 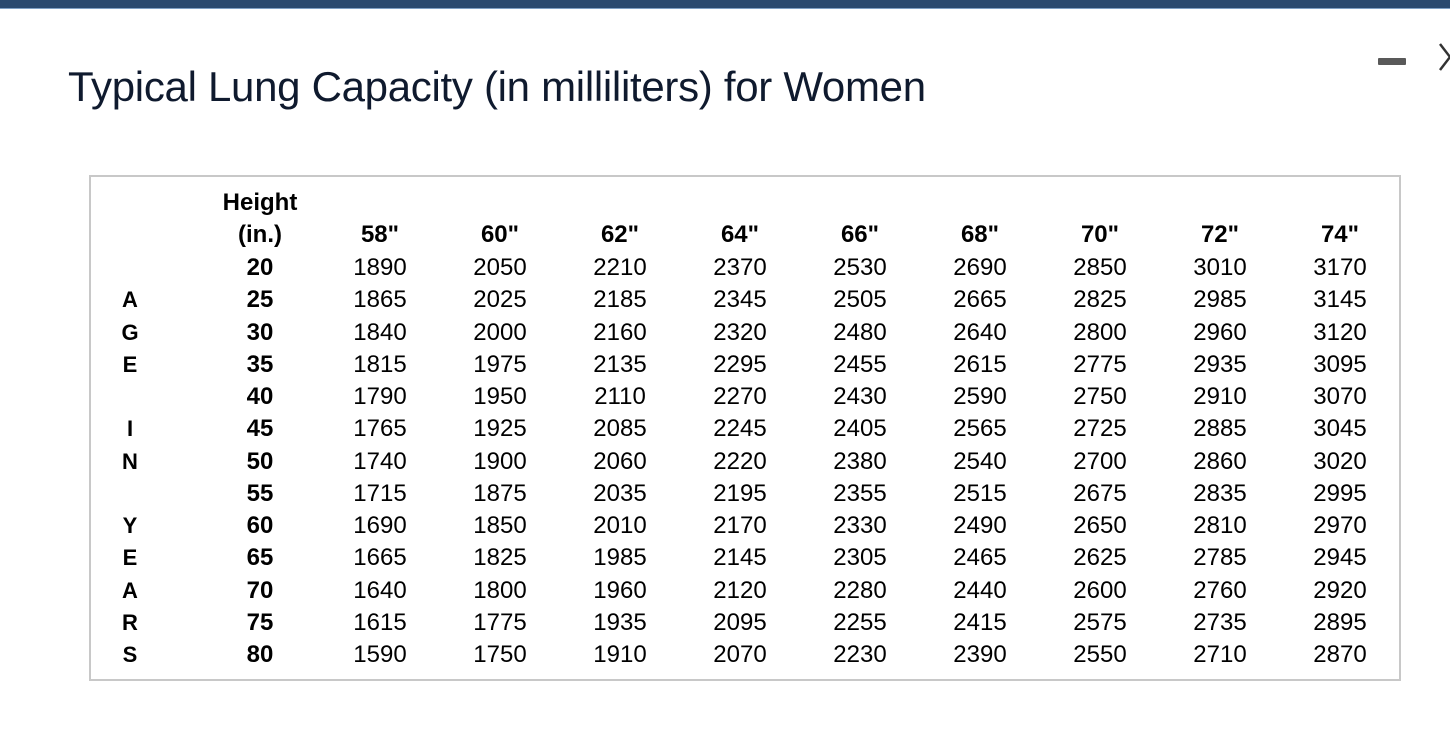 What do you see at coordinates (620, 590) in the screenshot?
I see `table-cell: 1960` at bounding box center [620, 590].